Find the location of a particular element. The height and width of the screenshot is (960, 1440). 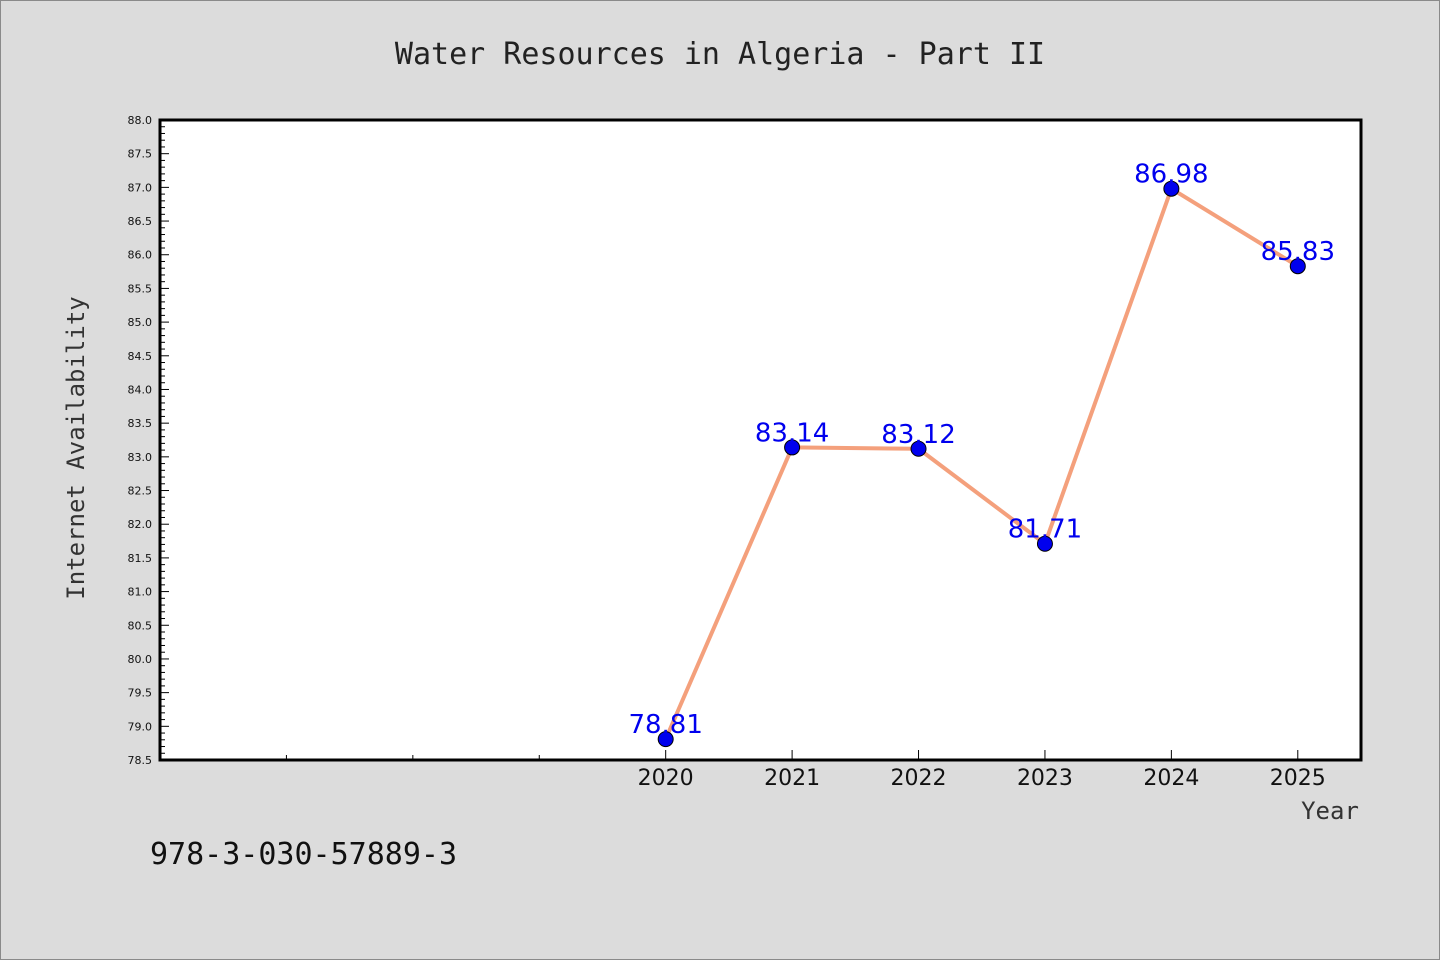

y-tick-label: 82.5 is located at coordinates (140, 491).